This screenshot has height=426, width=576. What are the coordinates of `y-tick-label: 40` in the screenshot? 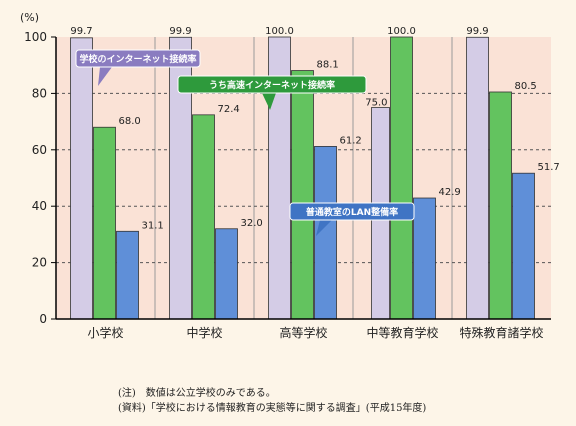 It's located at (39, 206).